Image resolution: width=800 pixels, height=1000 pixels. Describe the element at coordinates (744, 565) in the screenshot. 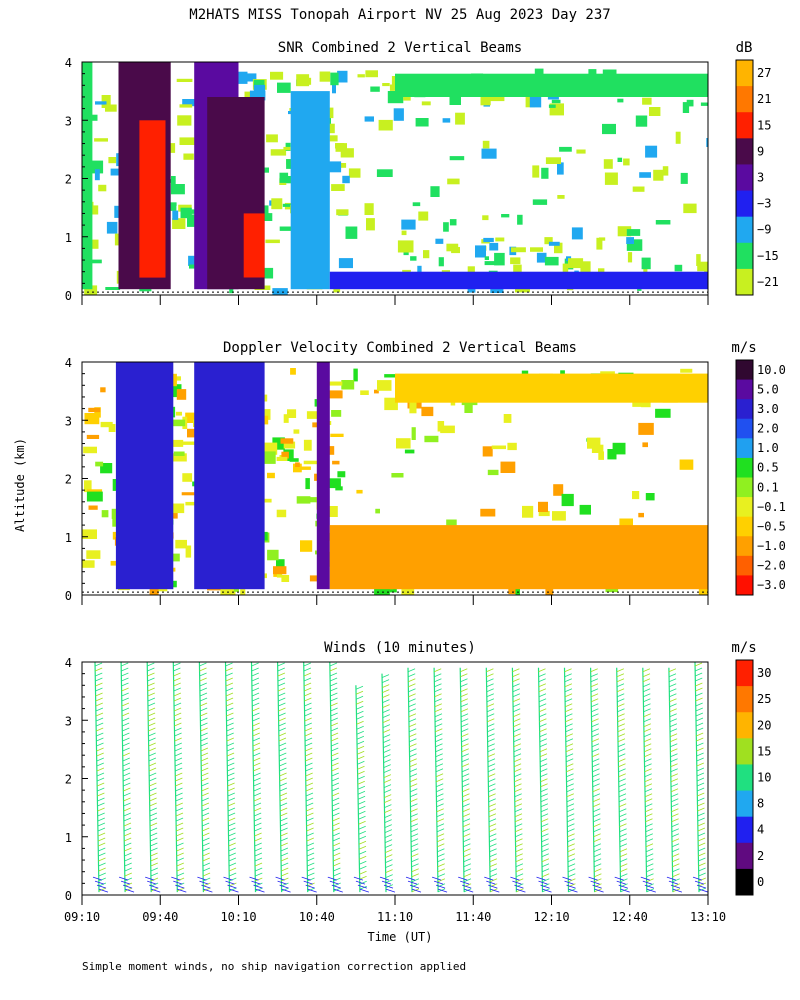

I see `doppler-colorbar-swatch` at that location.